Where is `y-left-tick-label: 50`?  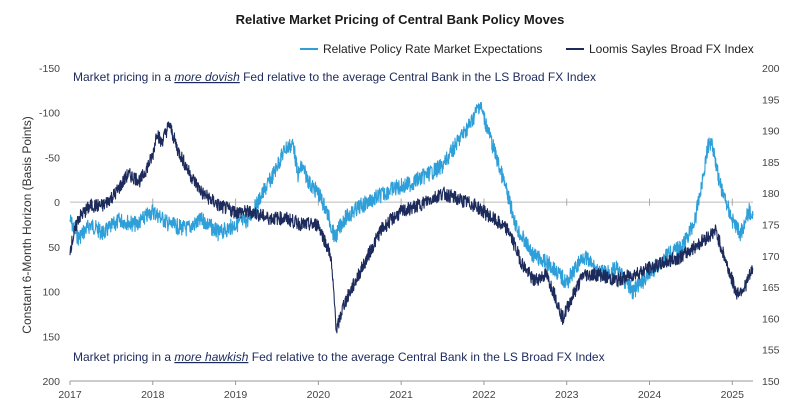
y-left-tick-label: 50 is located at coordinates (54, 248).